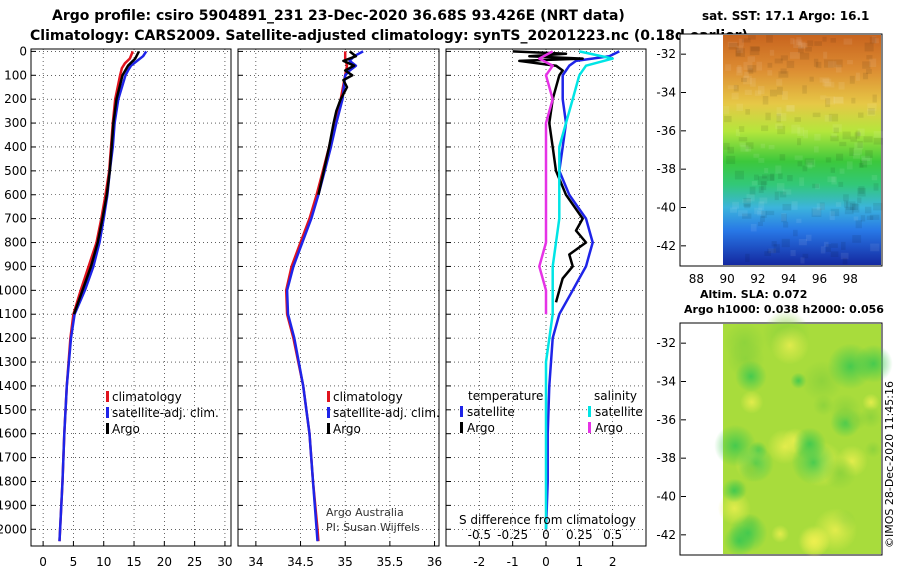  Describe the element at coordinates (15, 171) in the screenshot. I see `depth-tick-label: 500` at that location.